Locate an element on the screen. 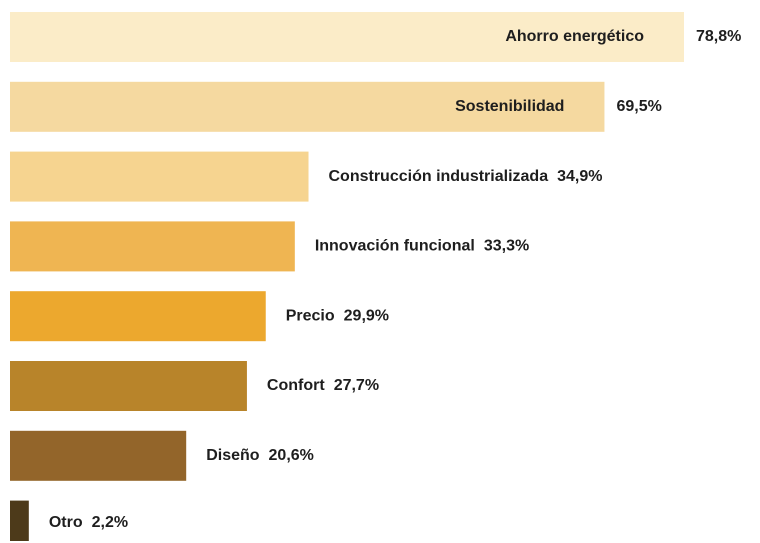 The width and height of the screenshot is (760, 543). category-label: Otro is located at coordinates (66, 522).